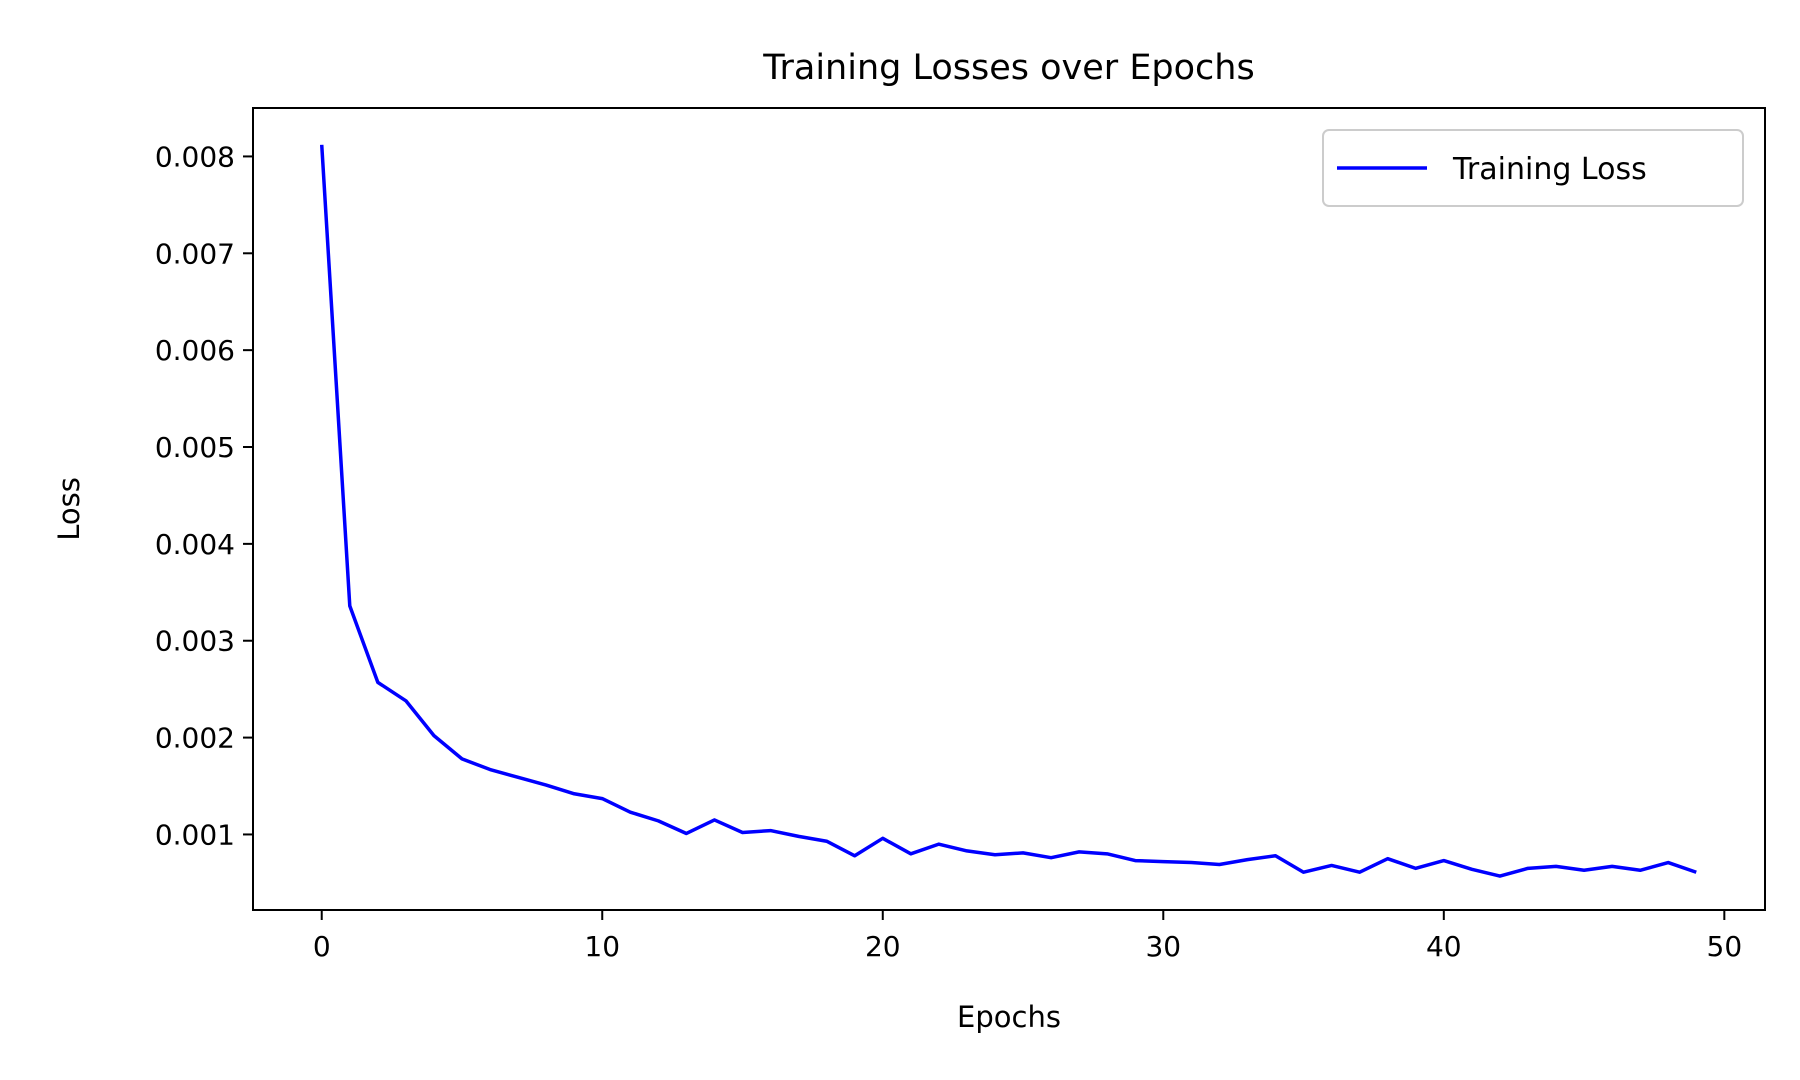 This screenshot has width=1800, height=1080. Describe the element at coordinates (69, 509) in the screenshot. I see `y-axis-title: Loss` at that location.